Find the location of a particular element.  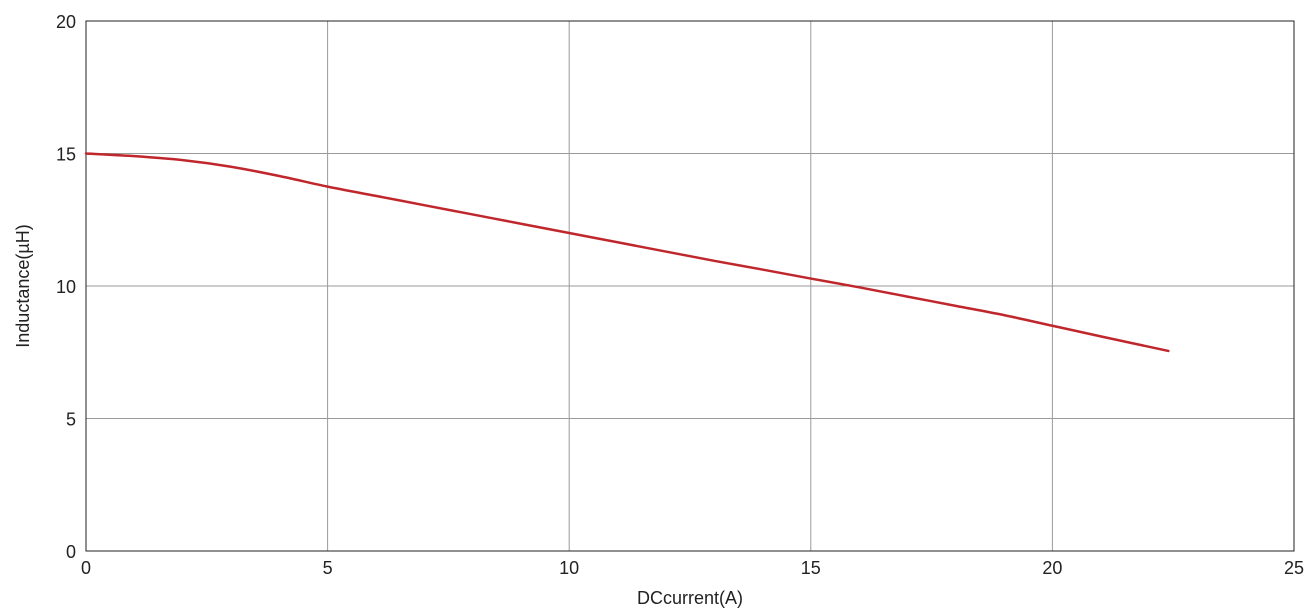

y-tick-label-2: 10 is located at coordinates (66, 287).